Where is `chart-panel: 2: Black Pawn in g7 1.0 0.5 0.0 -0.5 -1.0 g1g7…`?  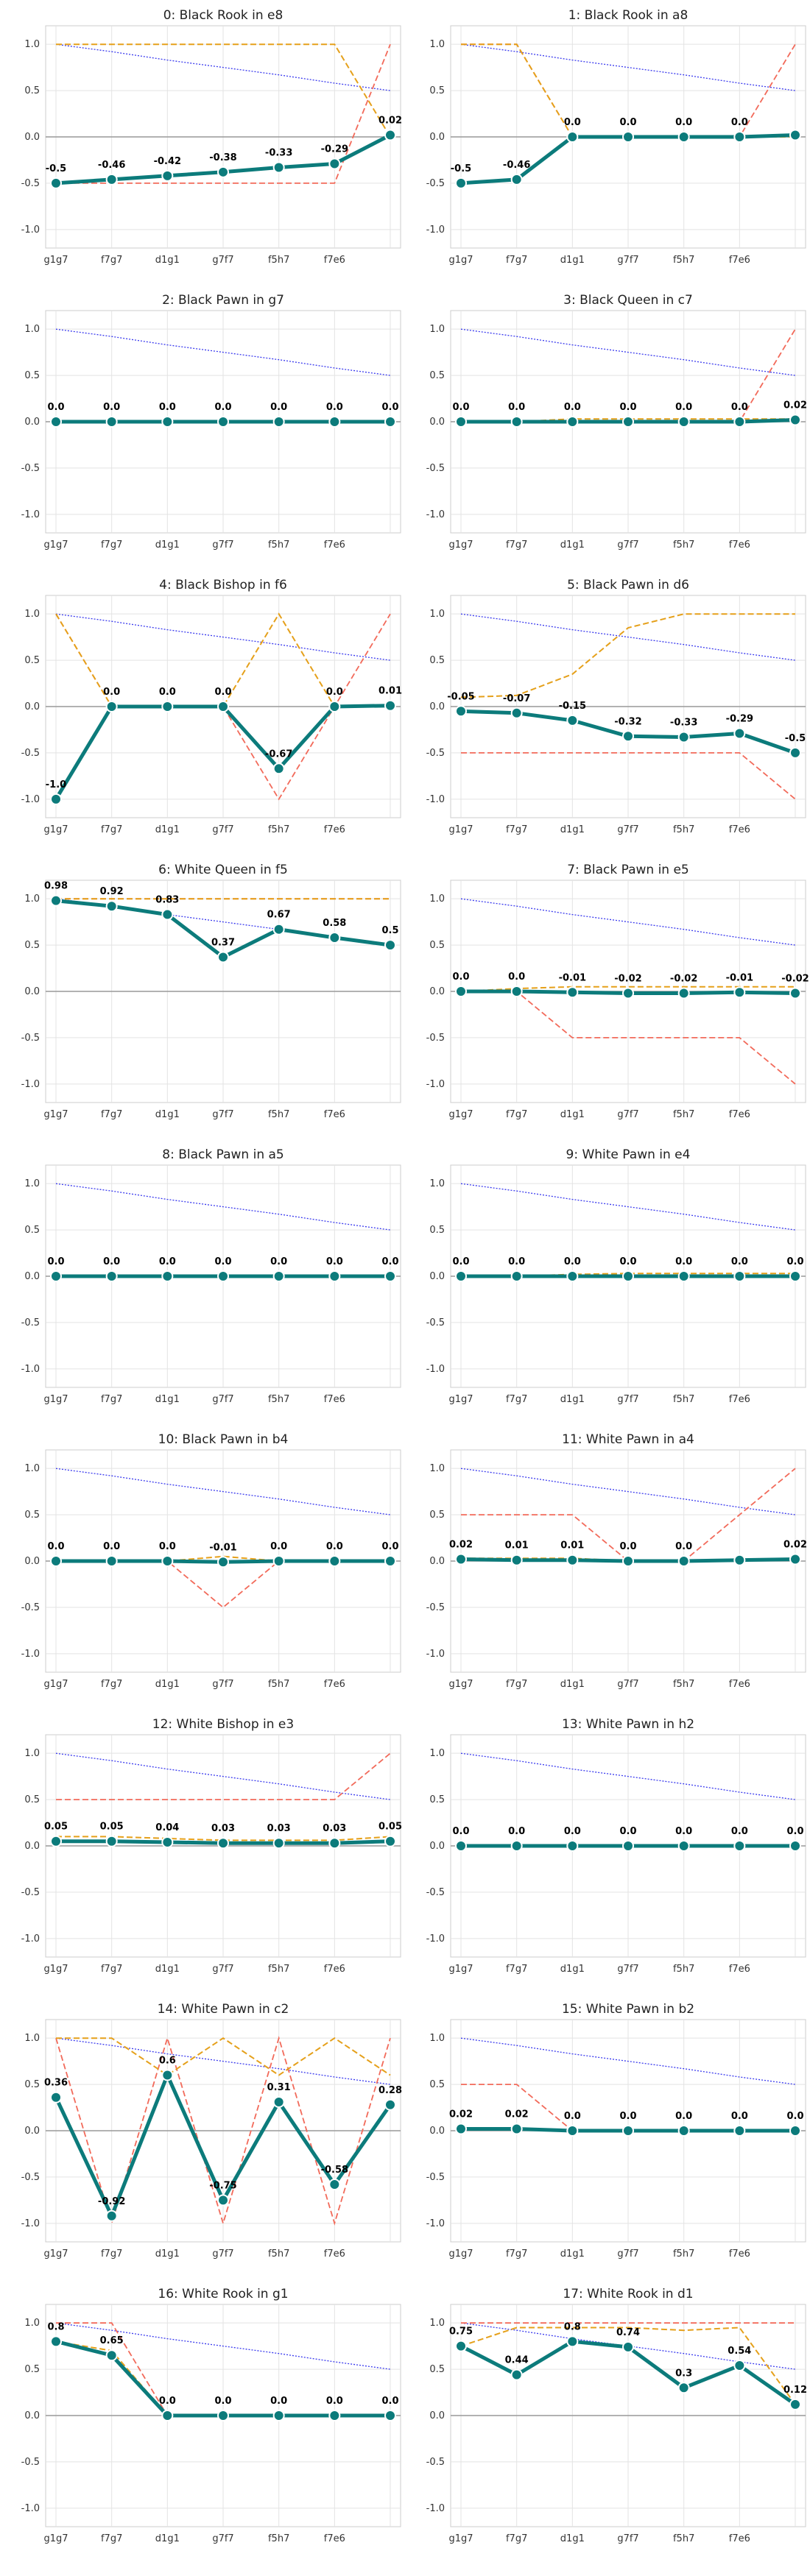
chart-panel: 2: Black Pawn in g7 1.0 0.5 0.0 -0.5 -1.0 g1g7… is located at coordinates (211, 422).